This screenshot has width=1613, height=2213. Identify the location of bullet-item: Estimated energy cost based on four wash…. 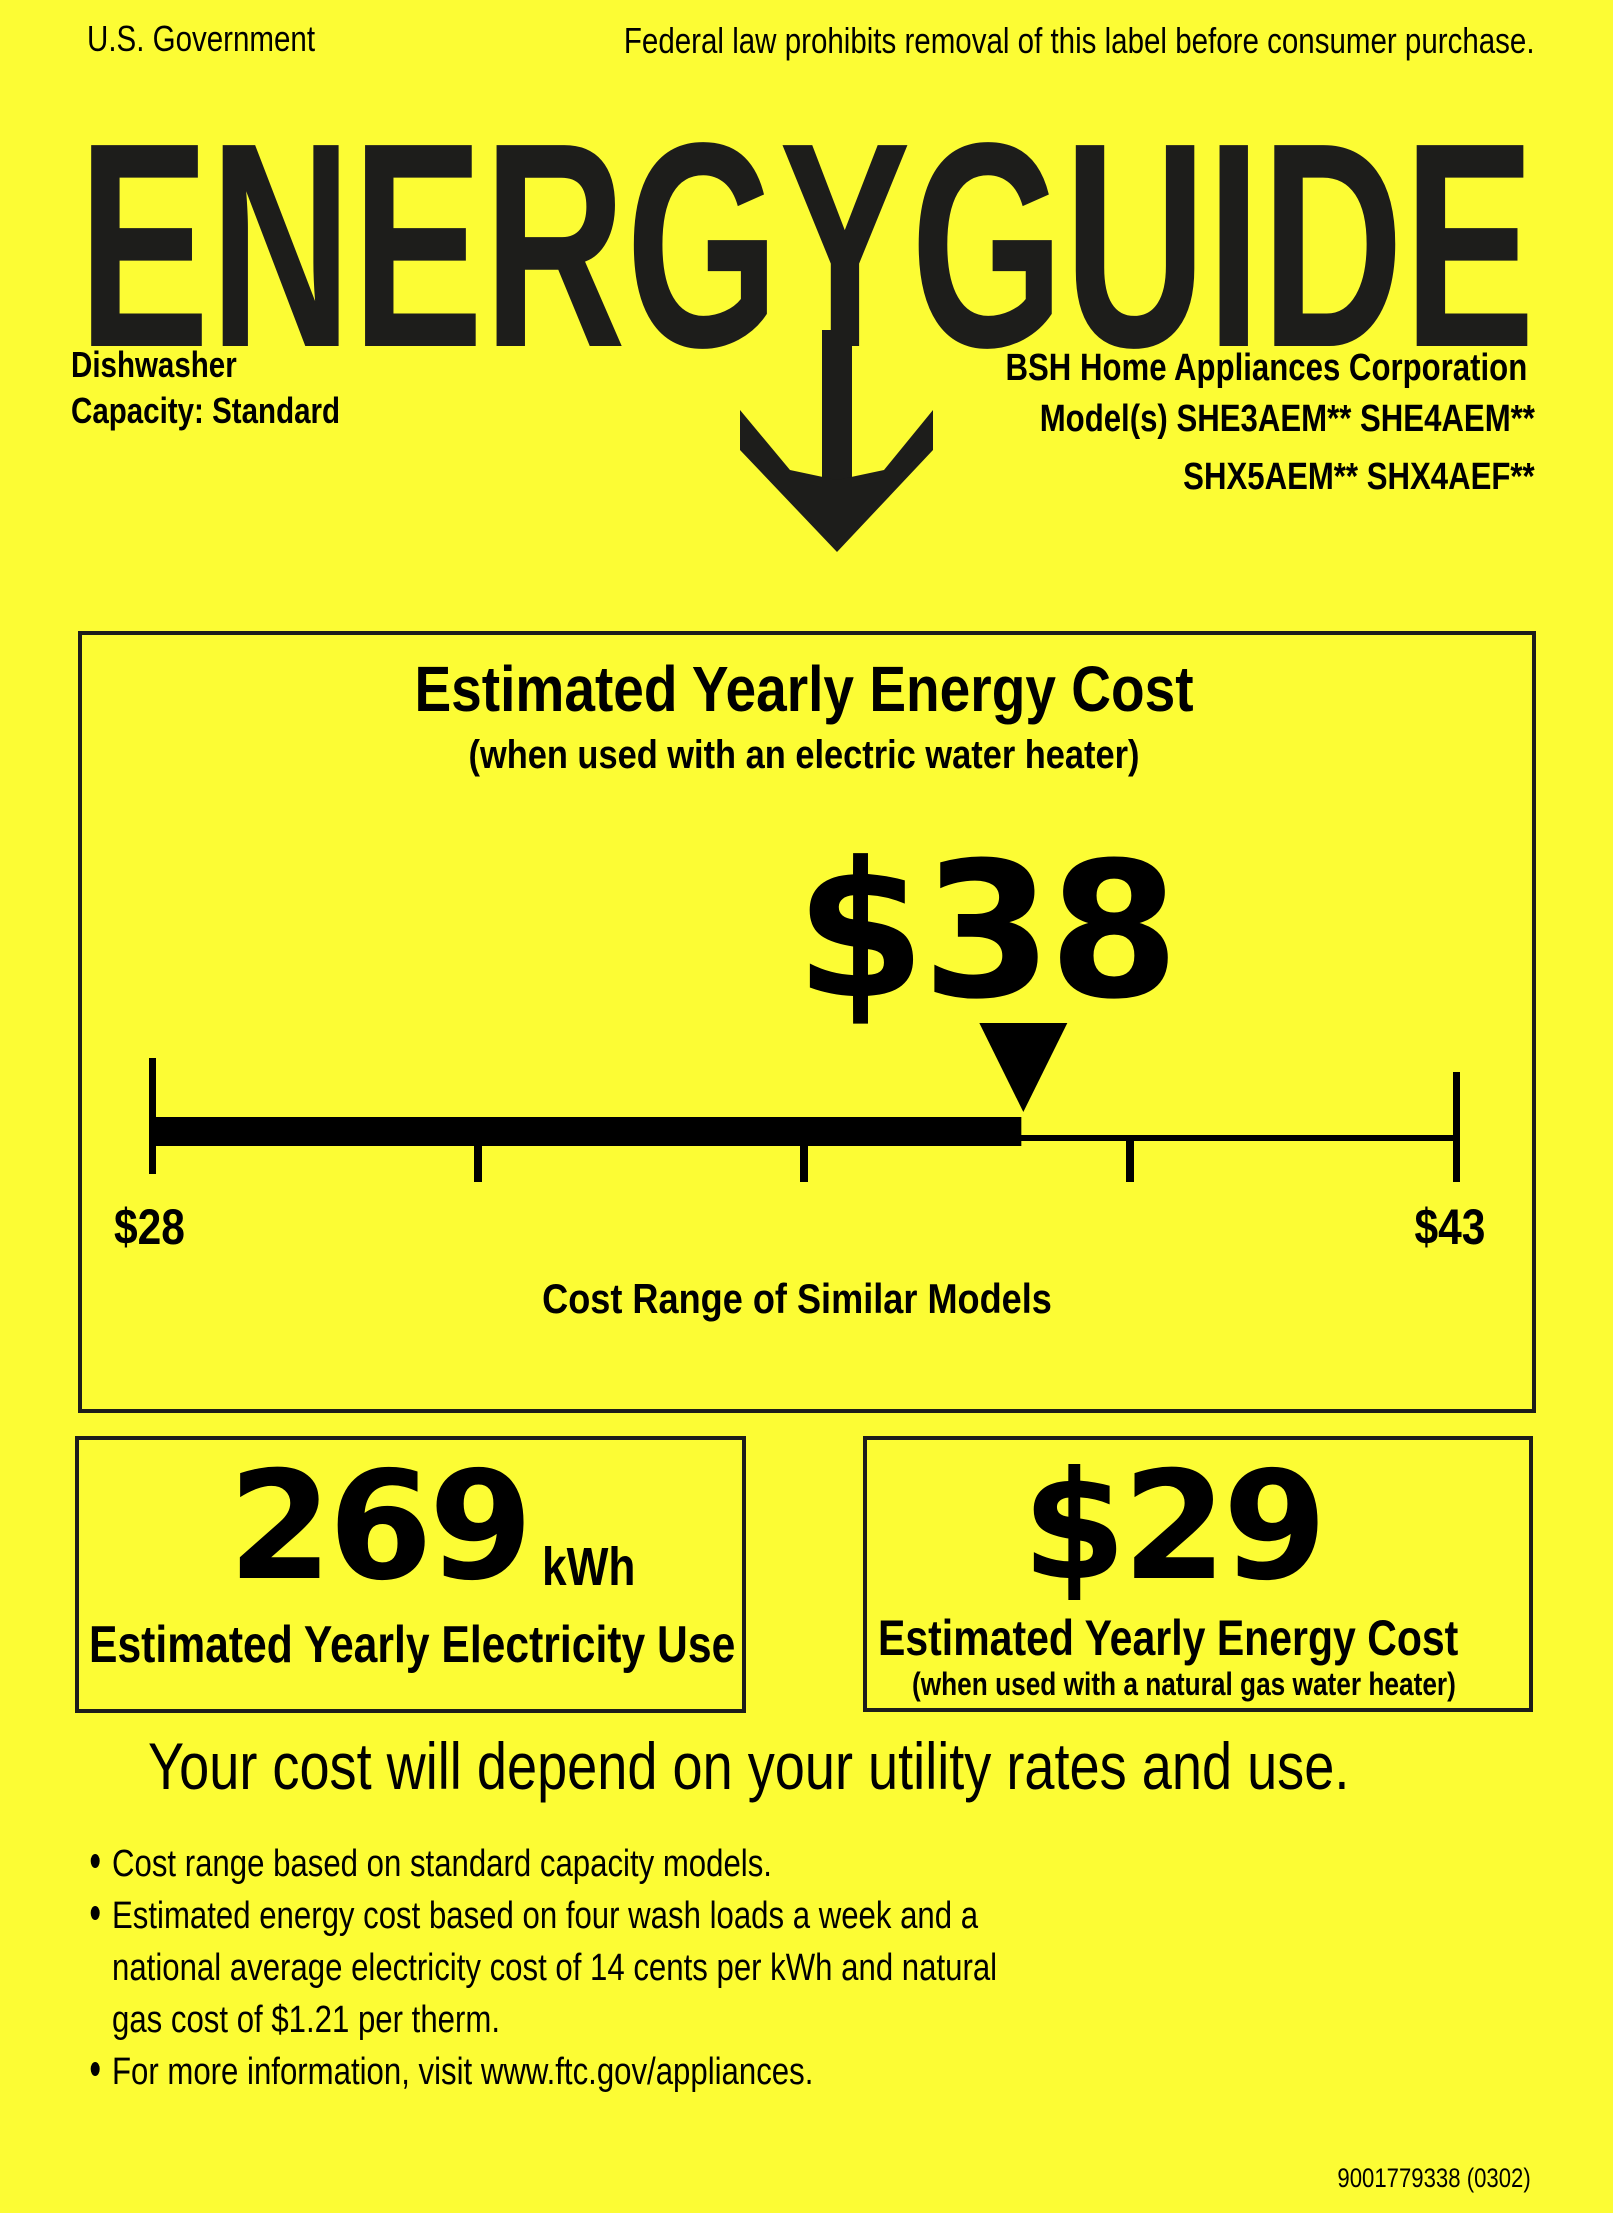
(543, 1916).